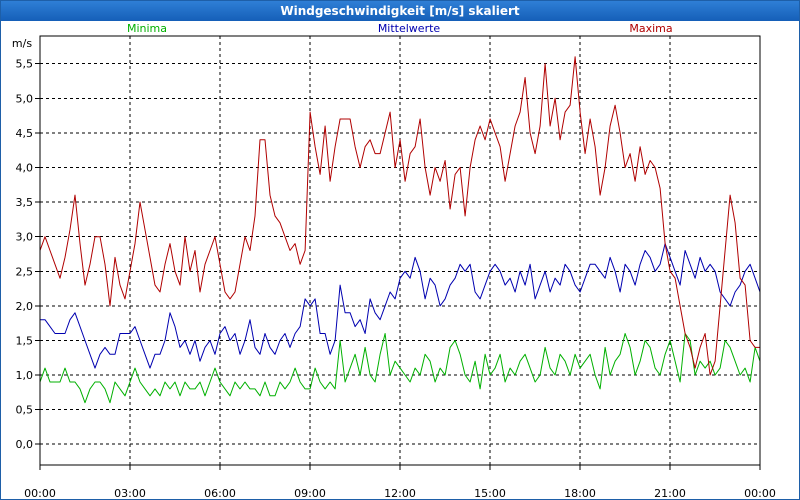 The height and width of the screenshot is (500, 800). What do you see at coordinates (580, 493) in the screenshot?
I see `x-tick-time-label: 18:00` at bounding box center [580, 493].